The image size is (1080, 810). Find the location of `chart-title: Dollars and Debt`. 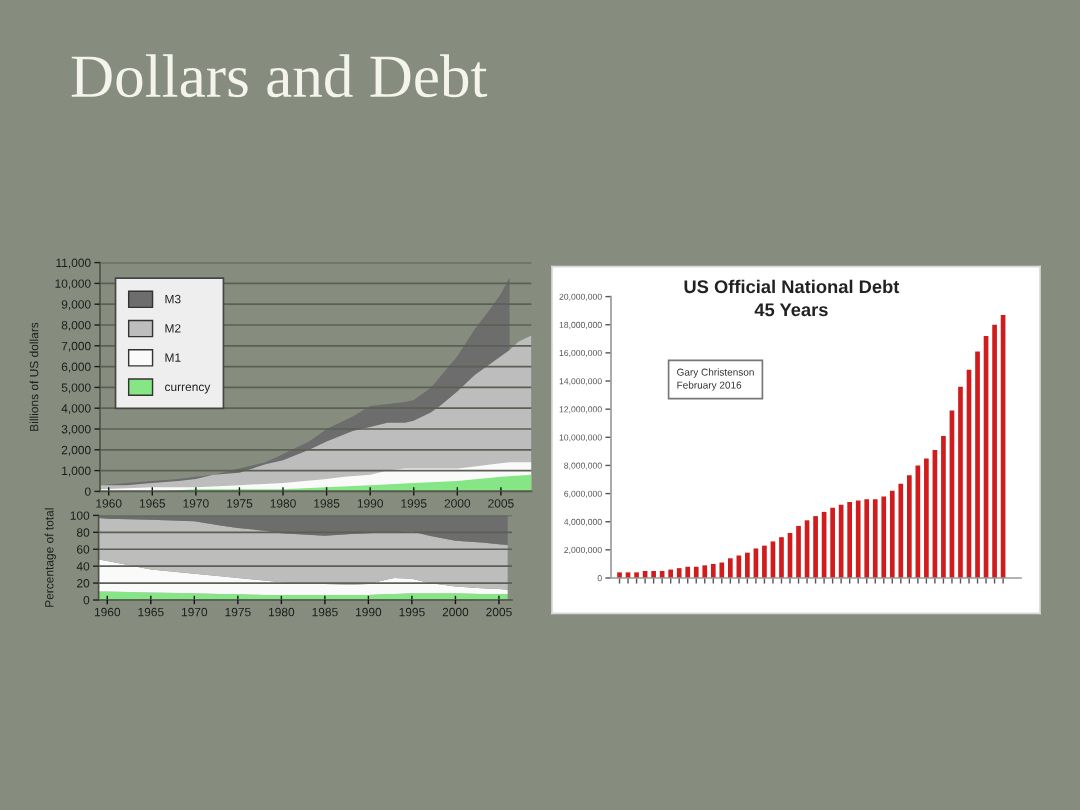

chart-title: Dollars and Debt is located at coordinates (279, 76).